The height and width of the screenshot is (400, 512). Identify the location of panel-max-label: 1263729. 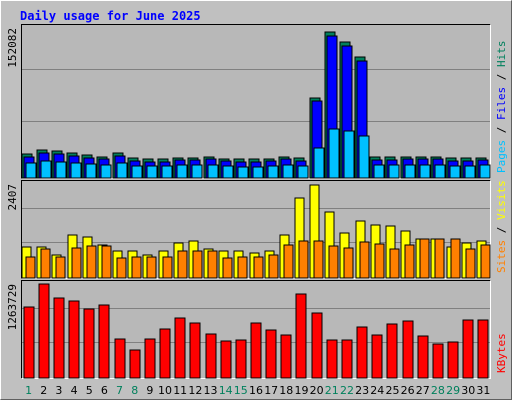
(12, 307).